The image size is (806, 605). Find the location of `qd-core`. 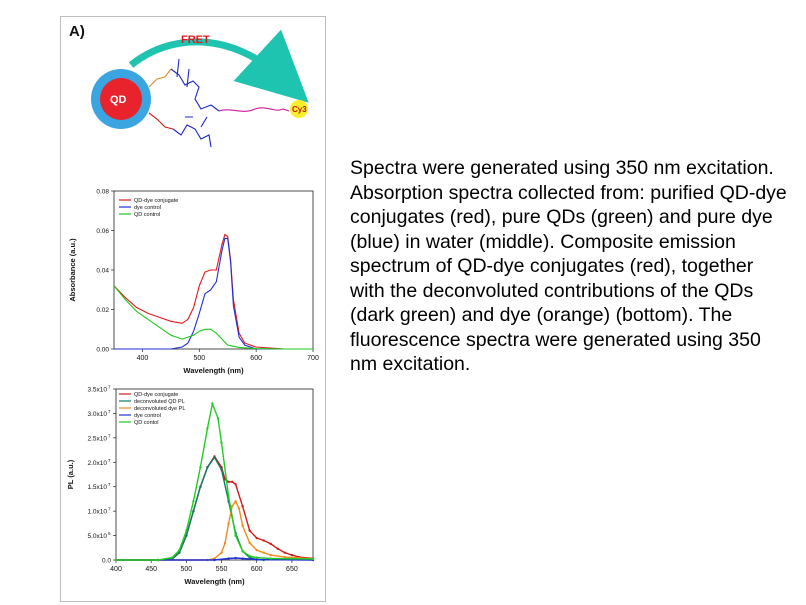

qd-core is located at coordinates (121, 99).